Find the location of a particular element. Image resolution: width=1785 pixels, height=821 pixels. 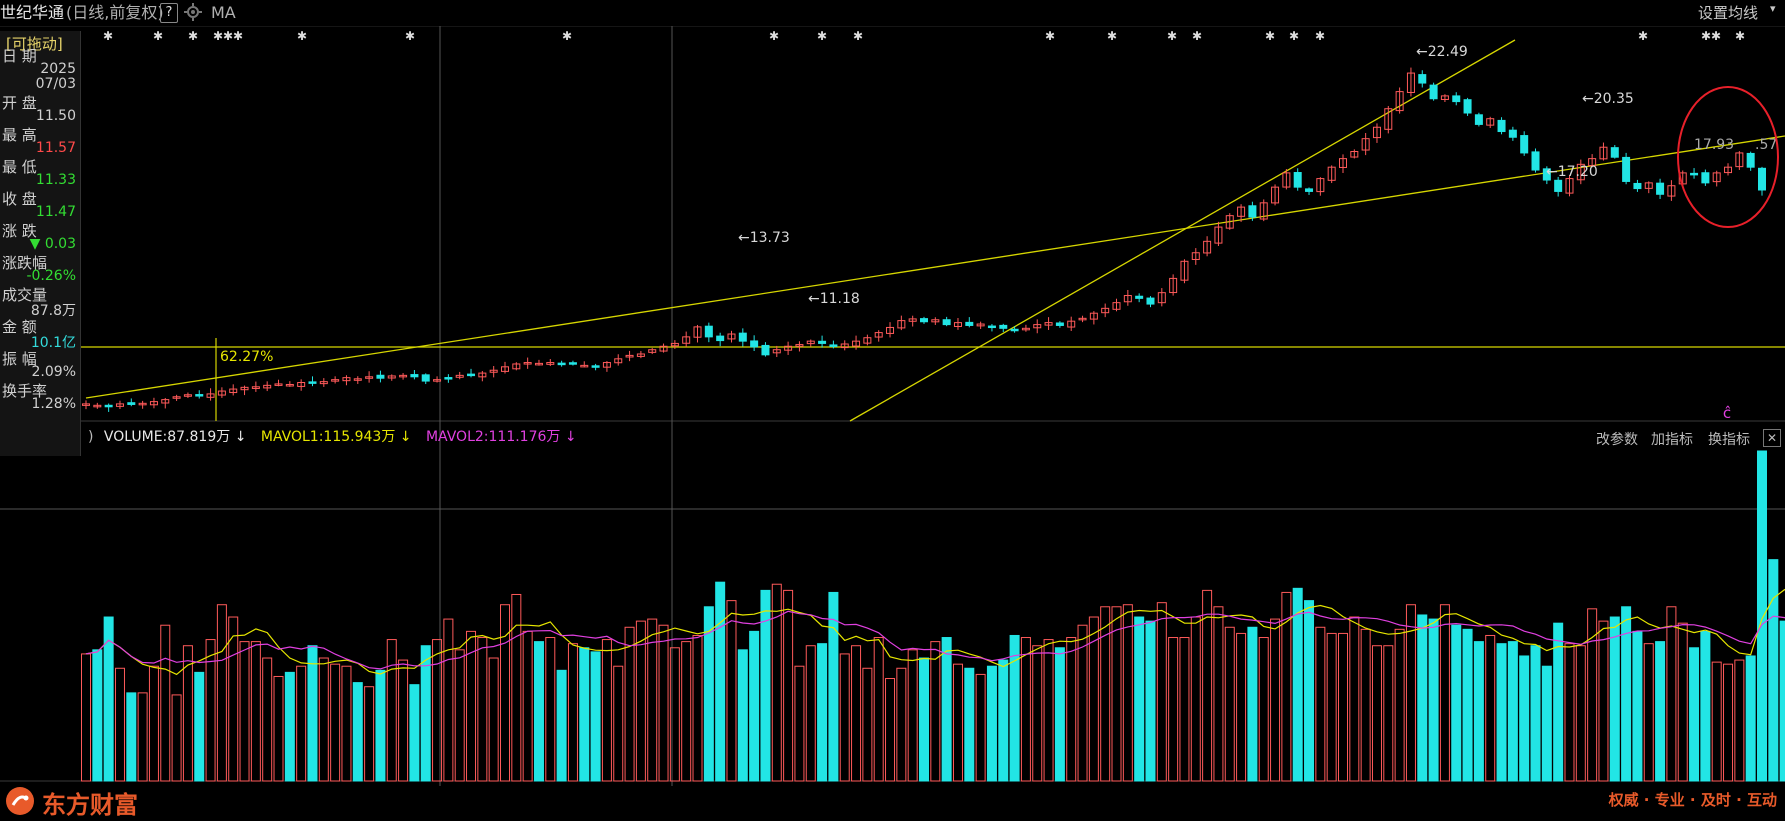

mavol1-line is located at coordinates (935, 632).